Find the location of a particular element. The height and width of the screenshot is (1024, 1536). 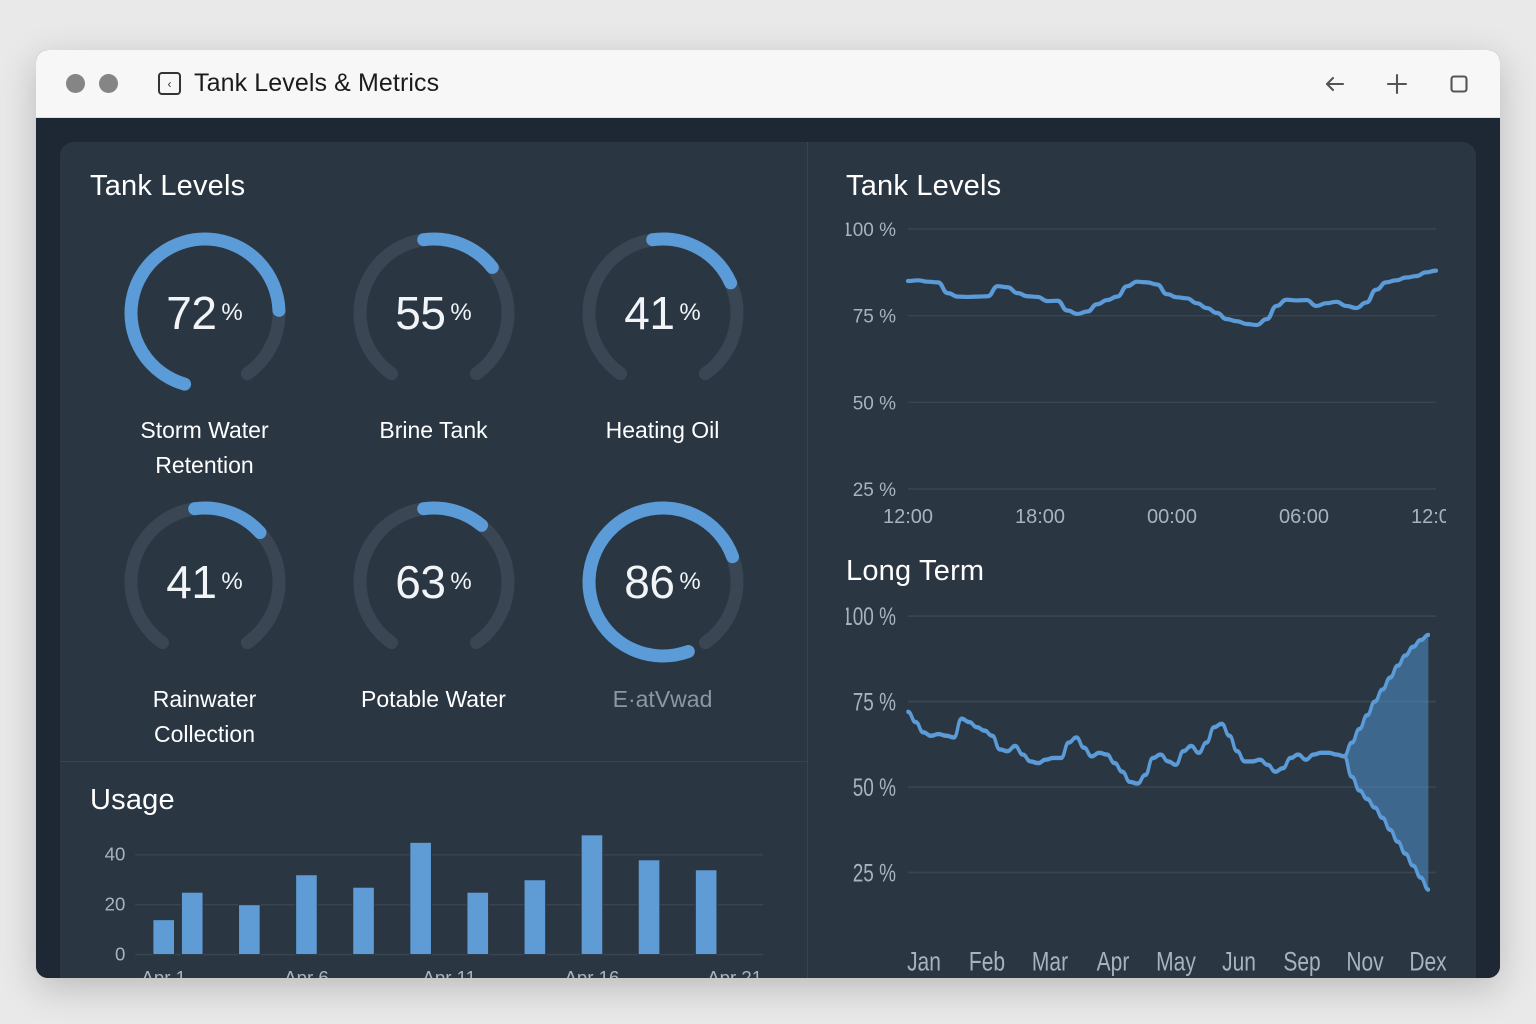

arrow-left-icon is located at coordinates (1335, 83).